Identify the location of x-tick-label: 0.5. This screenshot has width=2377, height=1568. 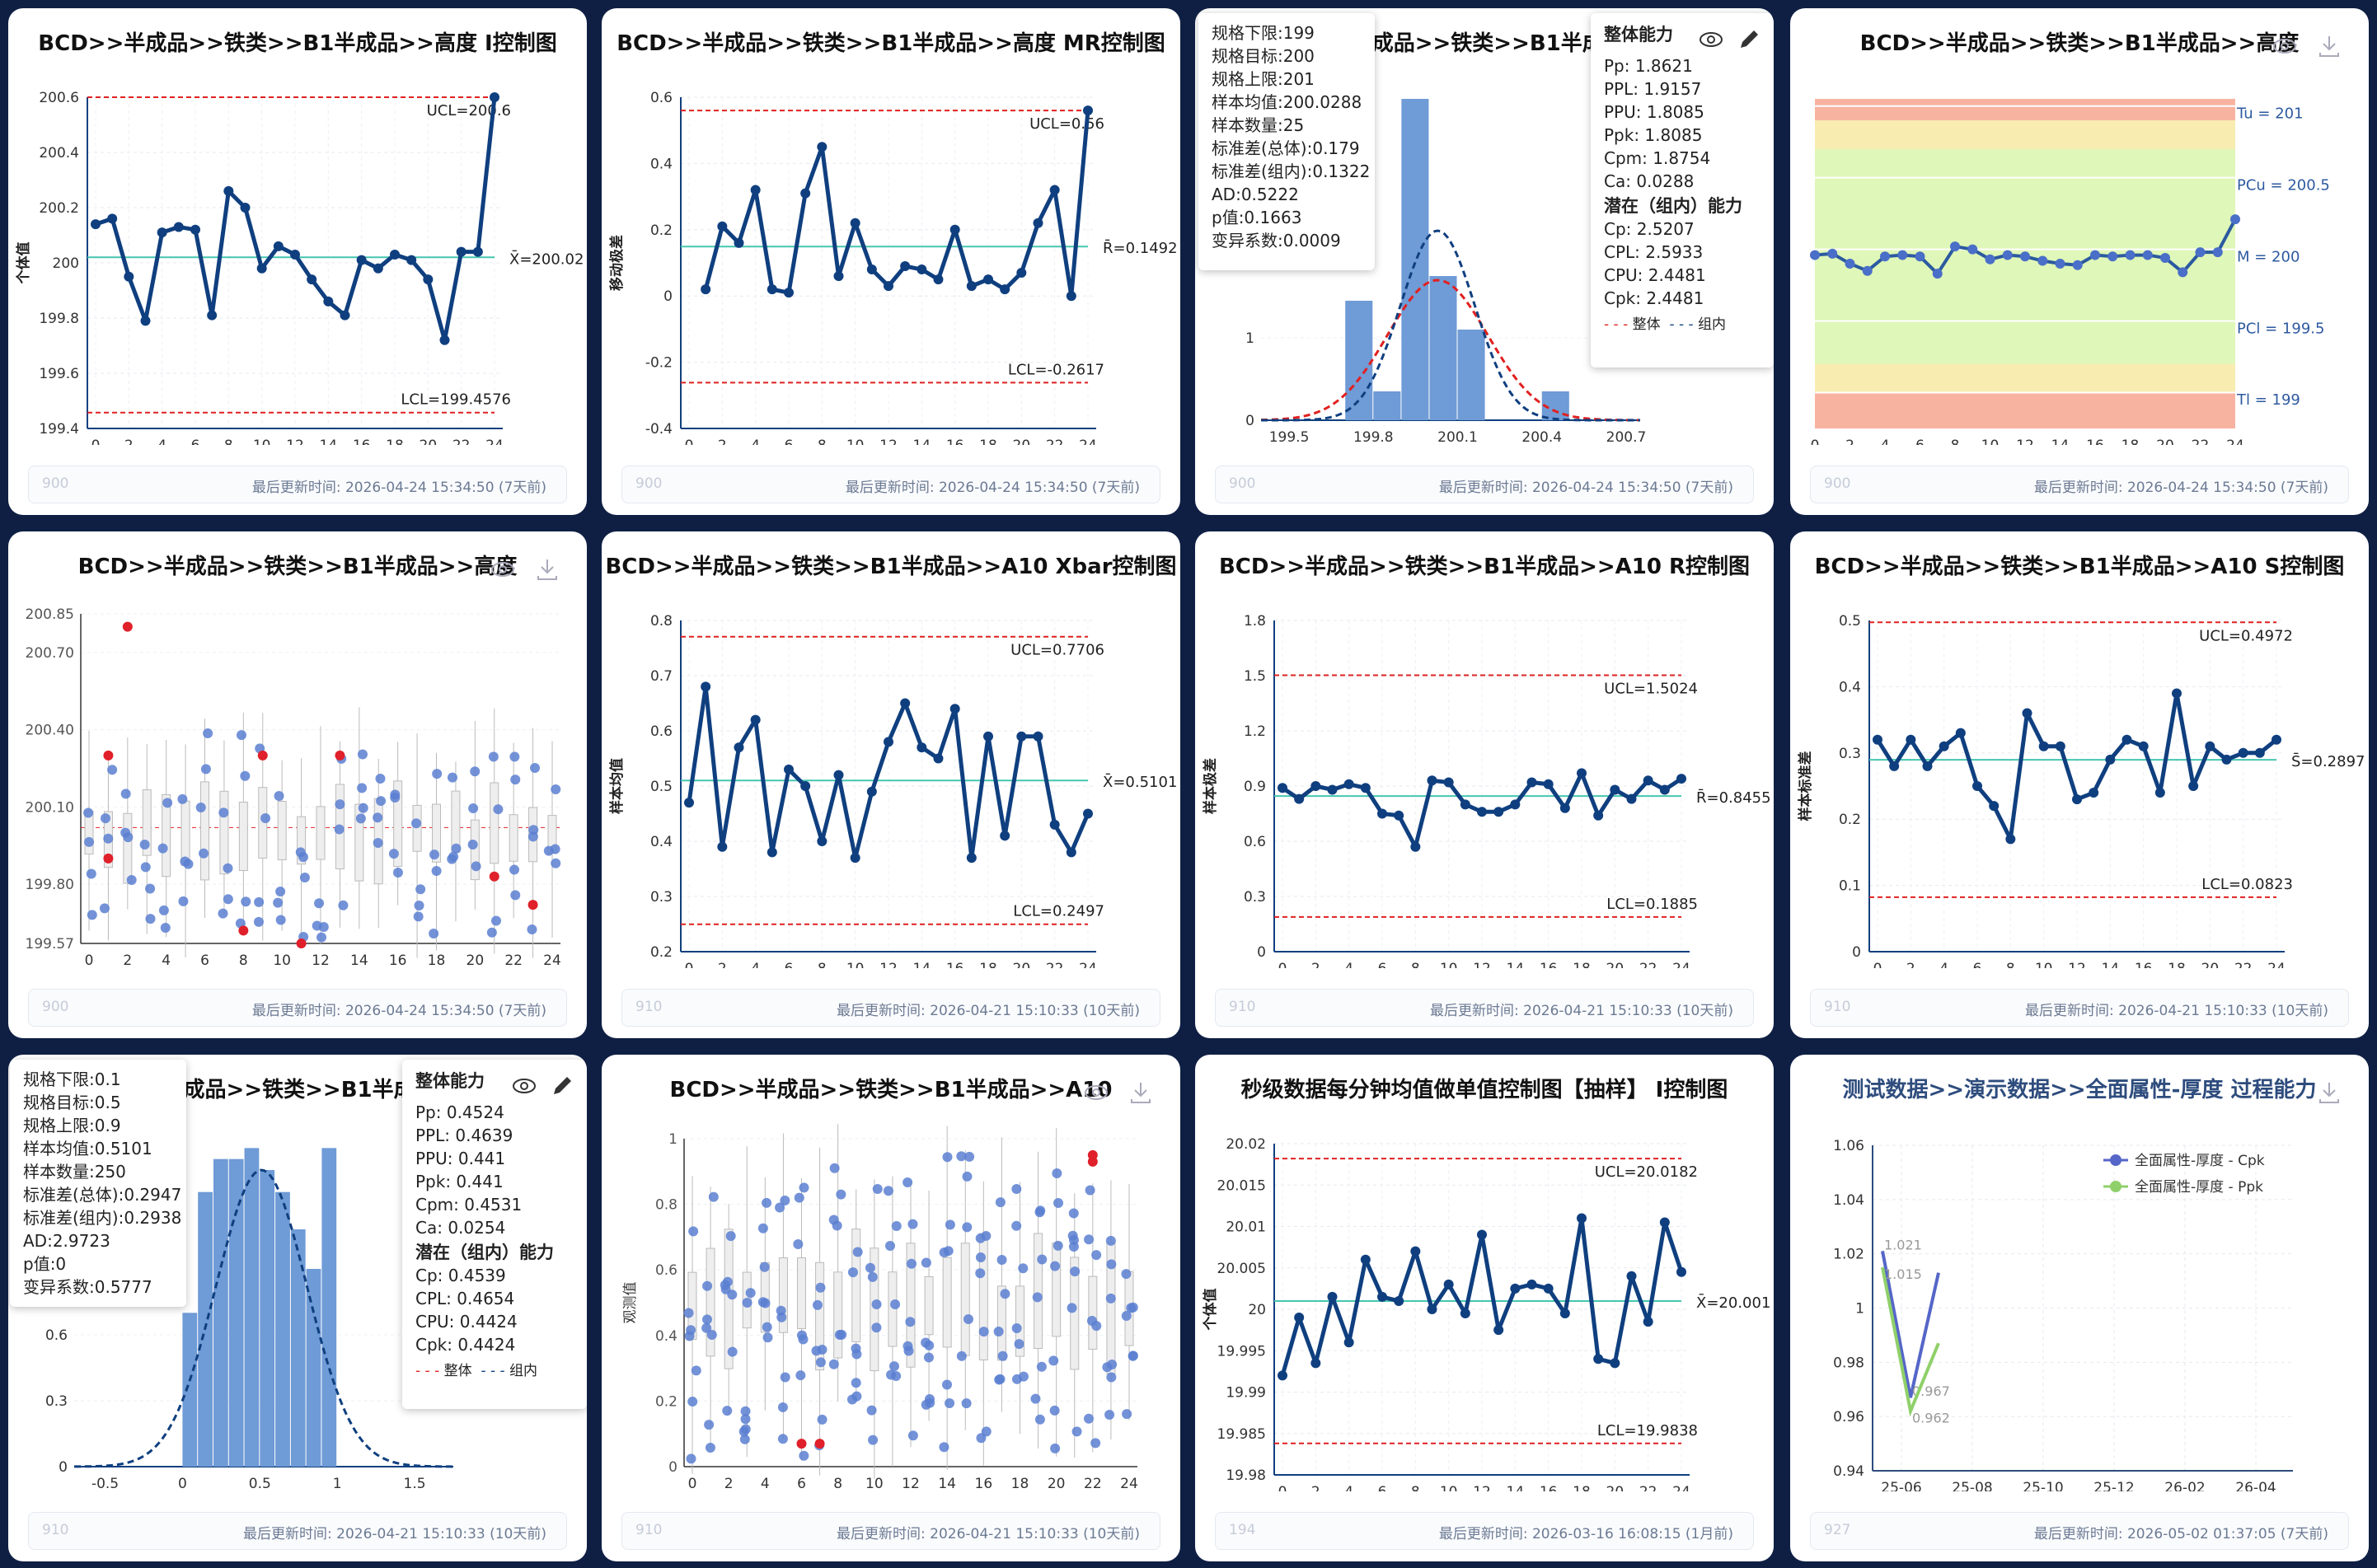
(260, 1484).